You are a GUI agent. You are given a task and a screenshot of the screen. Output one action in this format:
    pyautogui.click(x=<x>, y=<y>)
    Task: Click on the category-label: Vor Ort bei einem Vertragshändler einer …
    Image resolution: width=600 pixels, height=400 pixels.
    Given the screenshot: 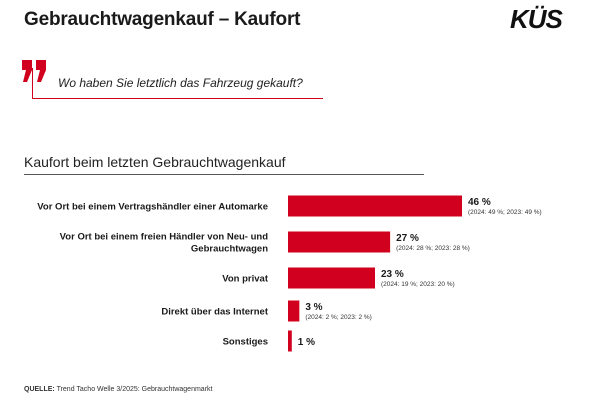 What is the action you would take?
    pyautogui.click(x=152, y=207)
    